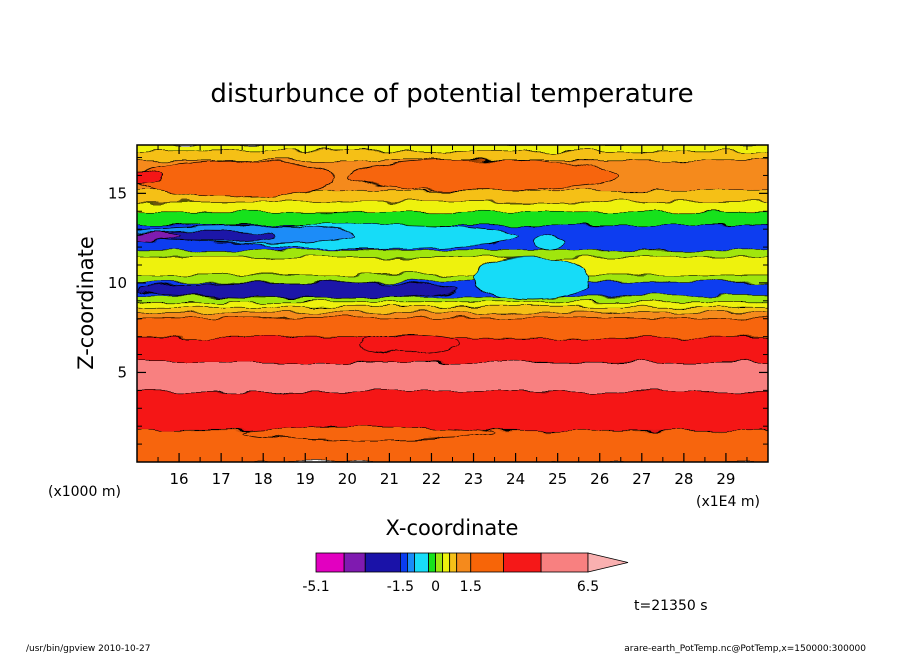  Describe the element at coordinates (588, 587) in the screenshot. I see `colorbar-label: 6.5` at that location.